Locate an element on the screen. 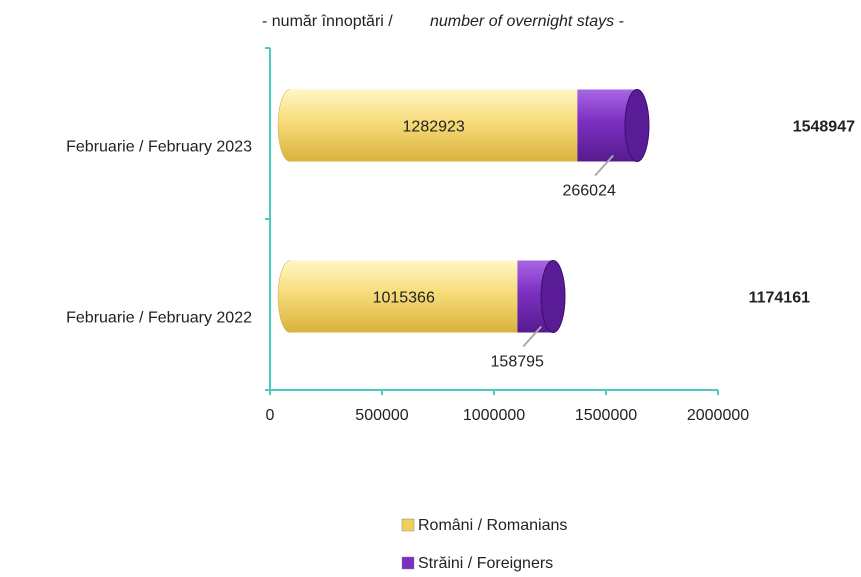 Image resolution: width=861 pixels, height=577 pixels. legend-label: Străini / Foreigners is located at coordinates (485, 563).